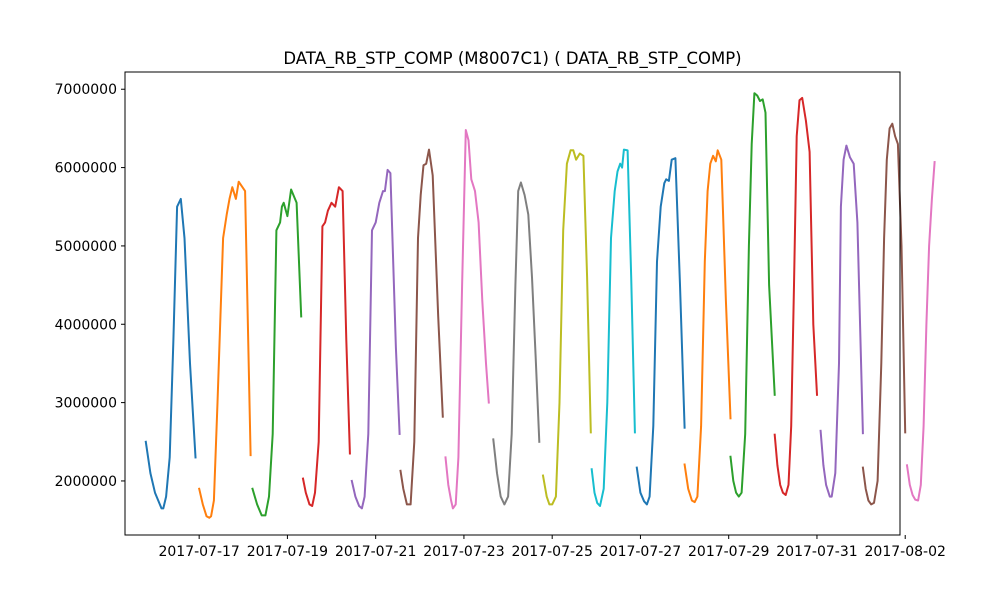  Describe the element at coordinates (375, 552) in the screenshot. I see `x-tick-label-3: 2017-07-21` at that location.